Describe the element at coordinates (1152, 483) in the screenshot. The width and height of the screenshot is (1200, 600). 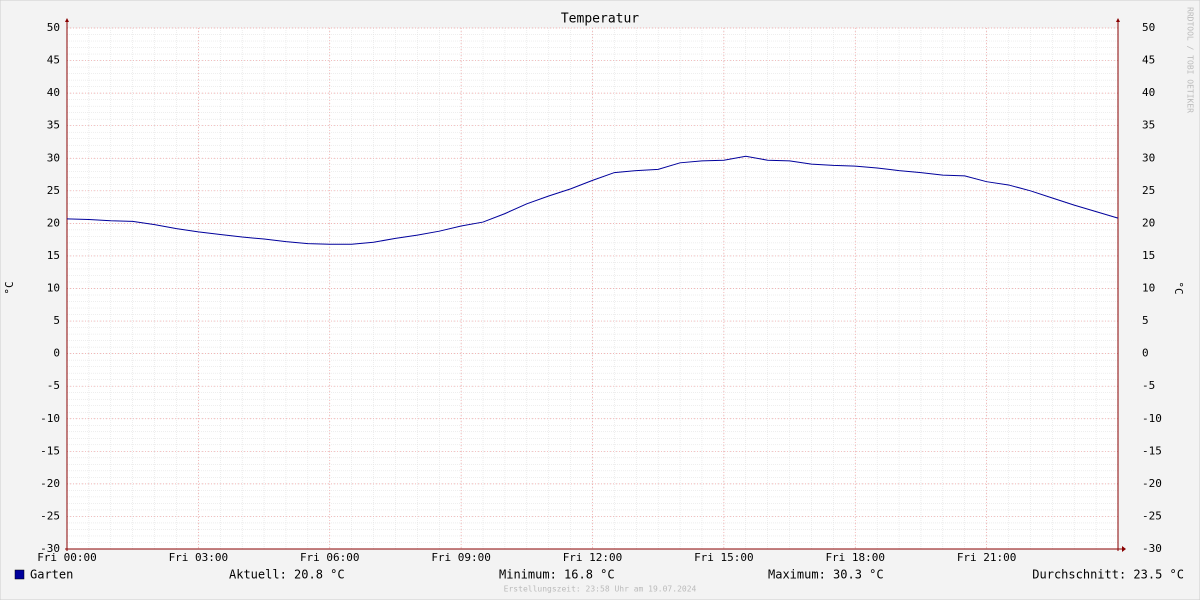
I see `y2-tick-label: -20` at that location.